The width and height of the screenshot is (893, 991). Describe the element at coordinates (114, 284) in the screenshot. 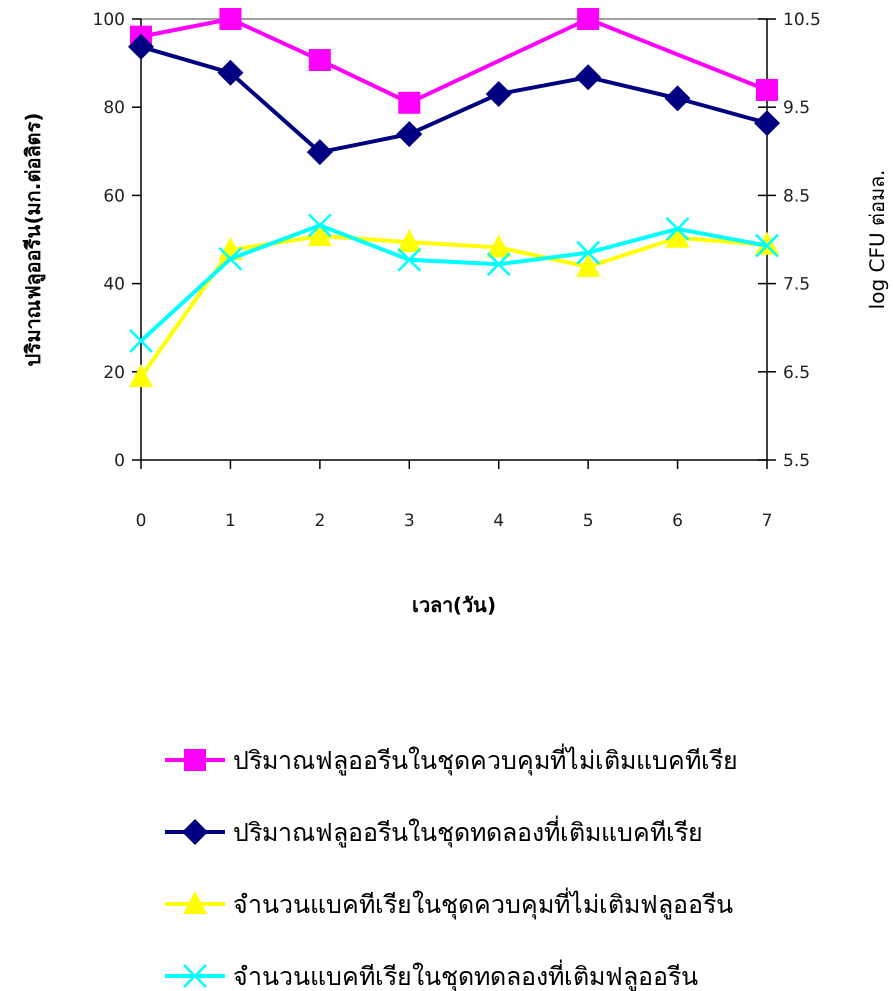

I see `y-tick-label: 40` at that location.